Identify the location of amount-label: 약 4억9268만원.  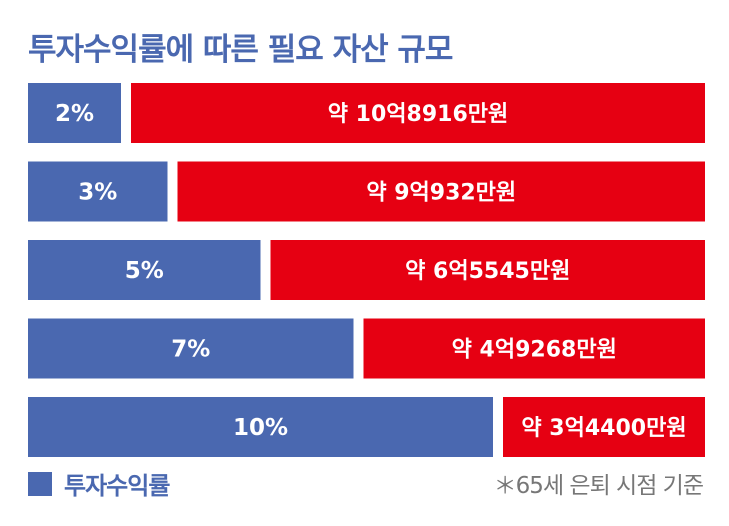
(534, 350).